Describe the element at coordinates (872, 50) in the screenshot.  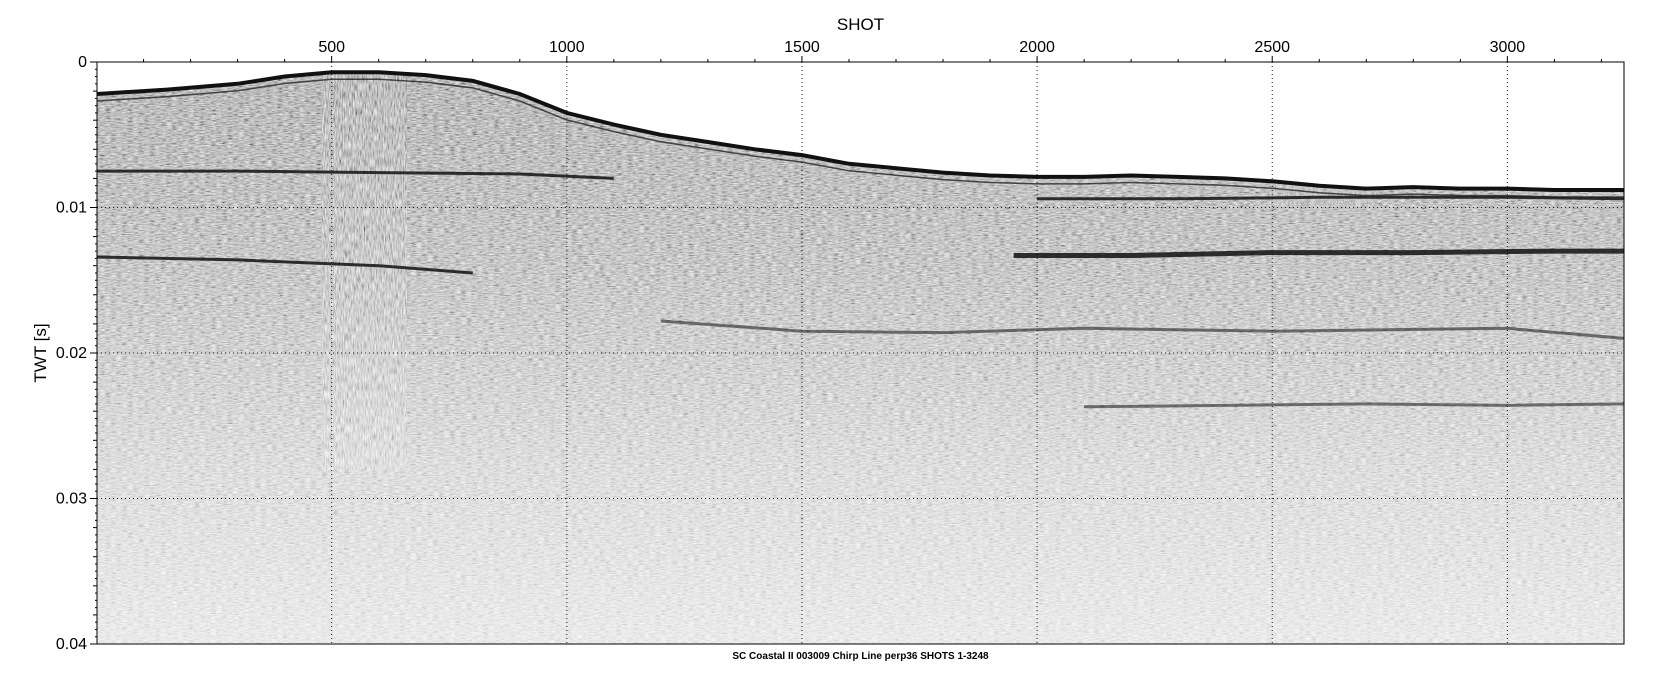
I see `x-axis: 500 1000 1500 2000 2500 3000` at that location.